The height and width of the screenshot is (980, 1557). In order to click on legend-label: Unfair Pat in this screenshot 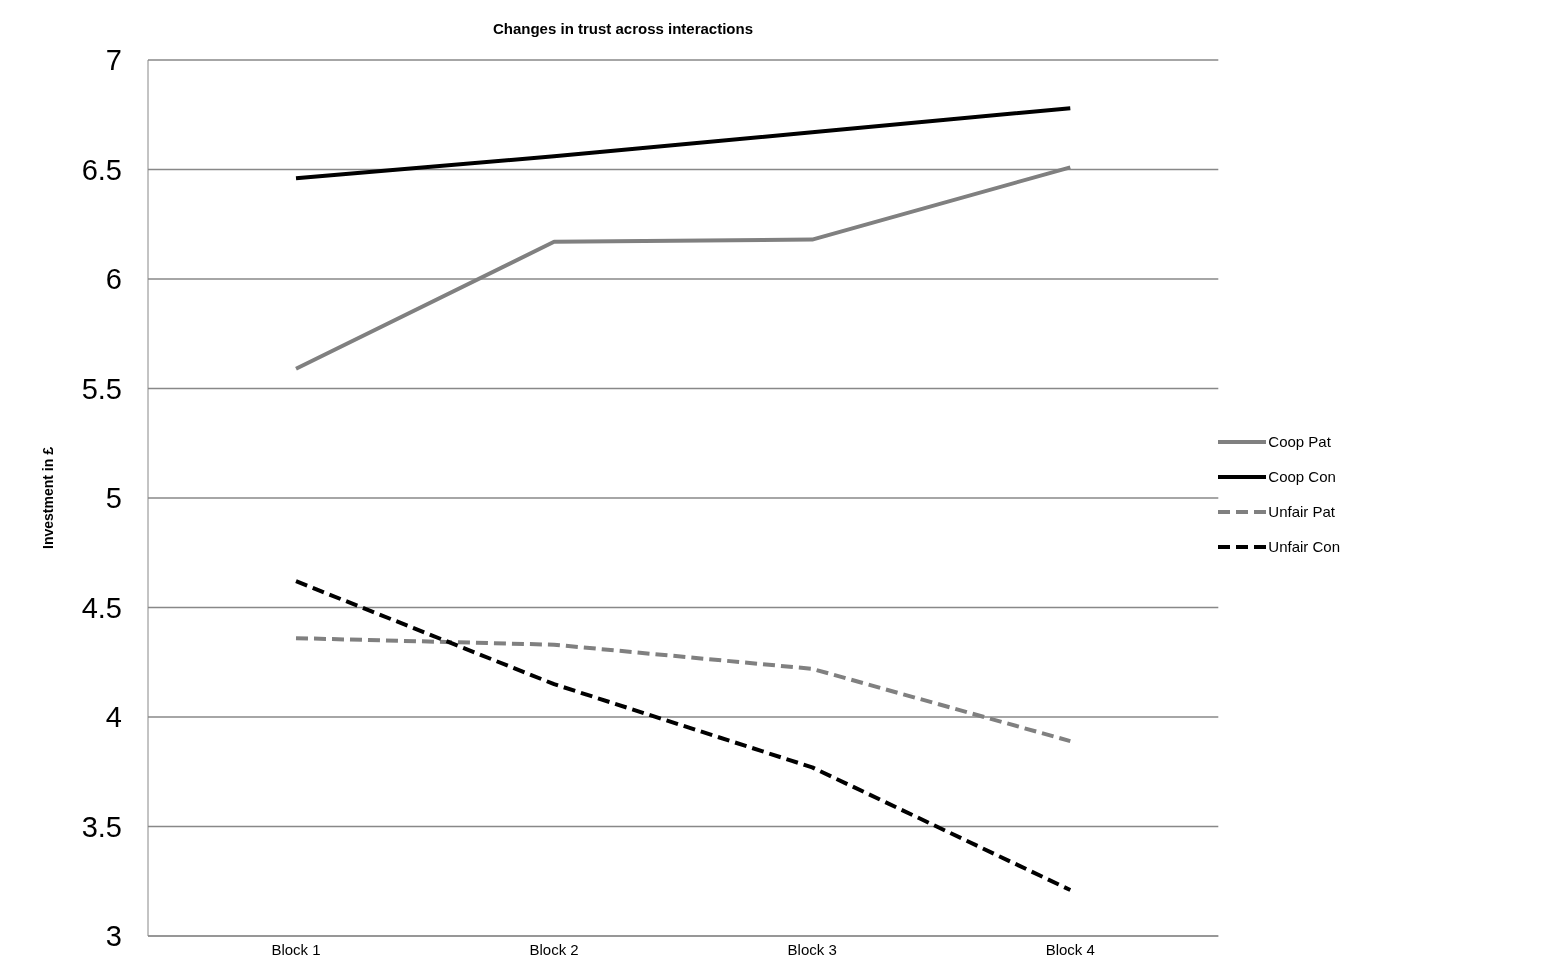, I will do `click(1301, 511)`.